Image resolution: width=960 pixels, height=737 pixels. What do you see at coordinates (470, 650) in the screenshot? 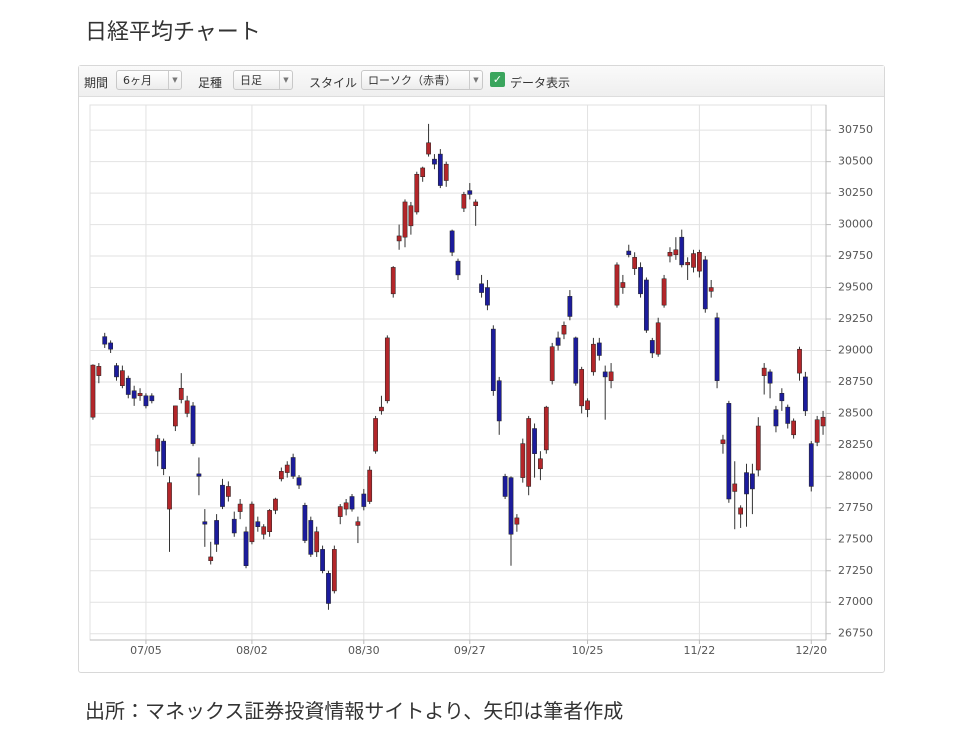
I see `x-tick-label: 09/27` at bounding box center [470, 650].